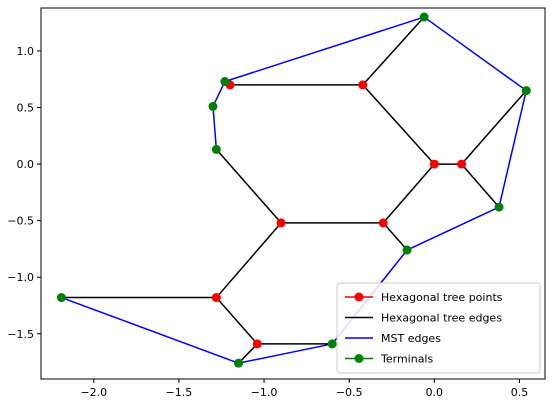  What do you see at coordinates (442, 297) in the screenshot?
I see `legend-label: Hexagonal tree points` at bounding box center [442, 297].